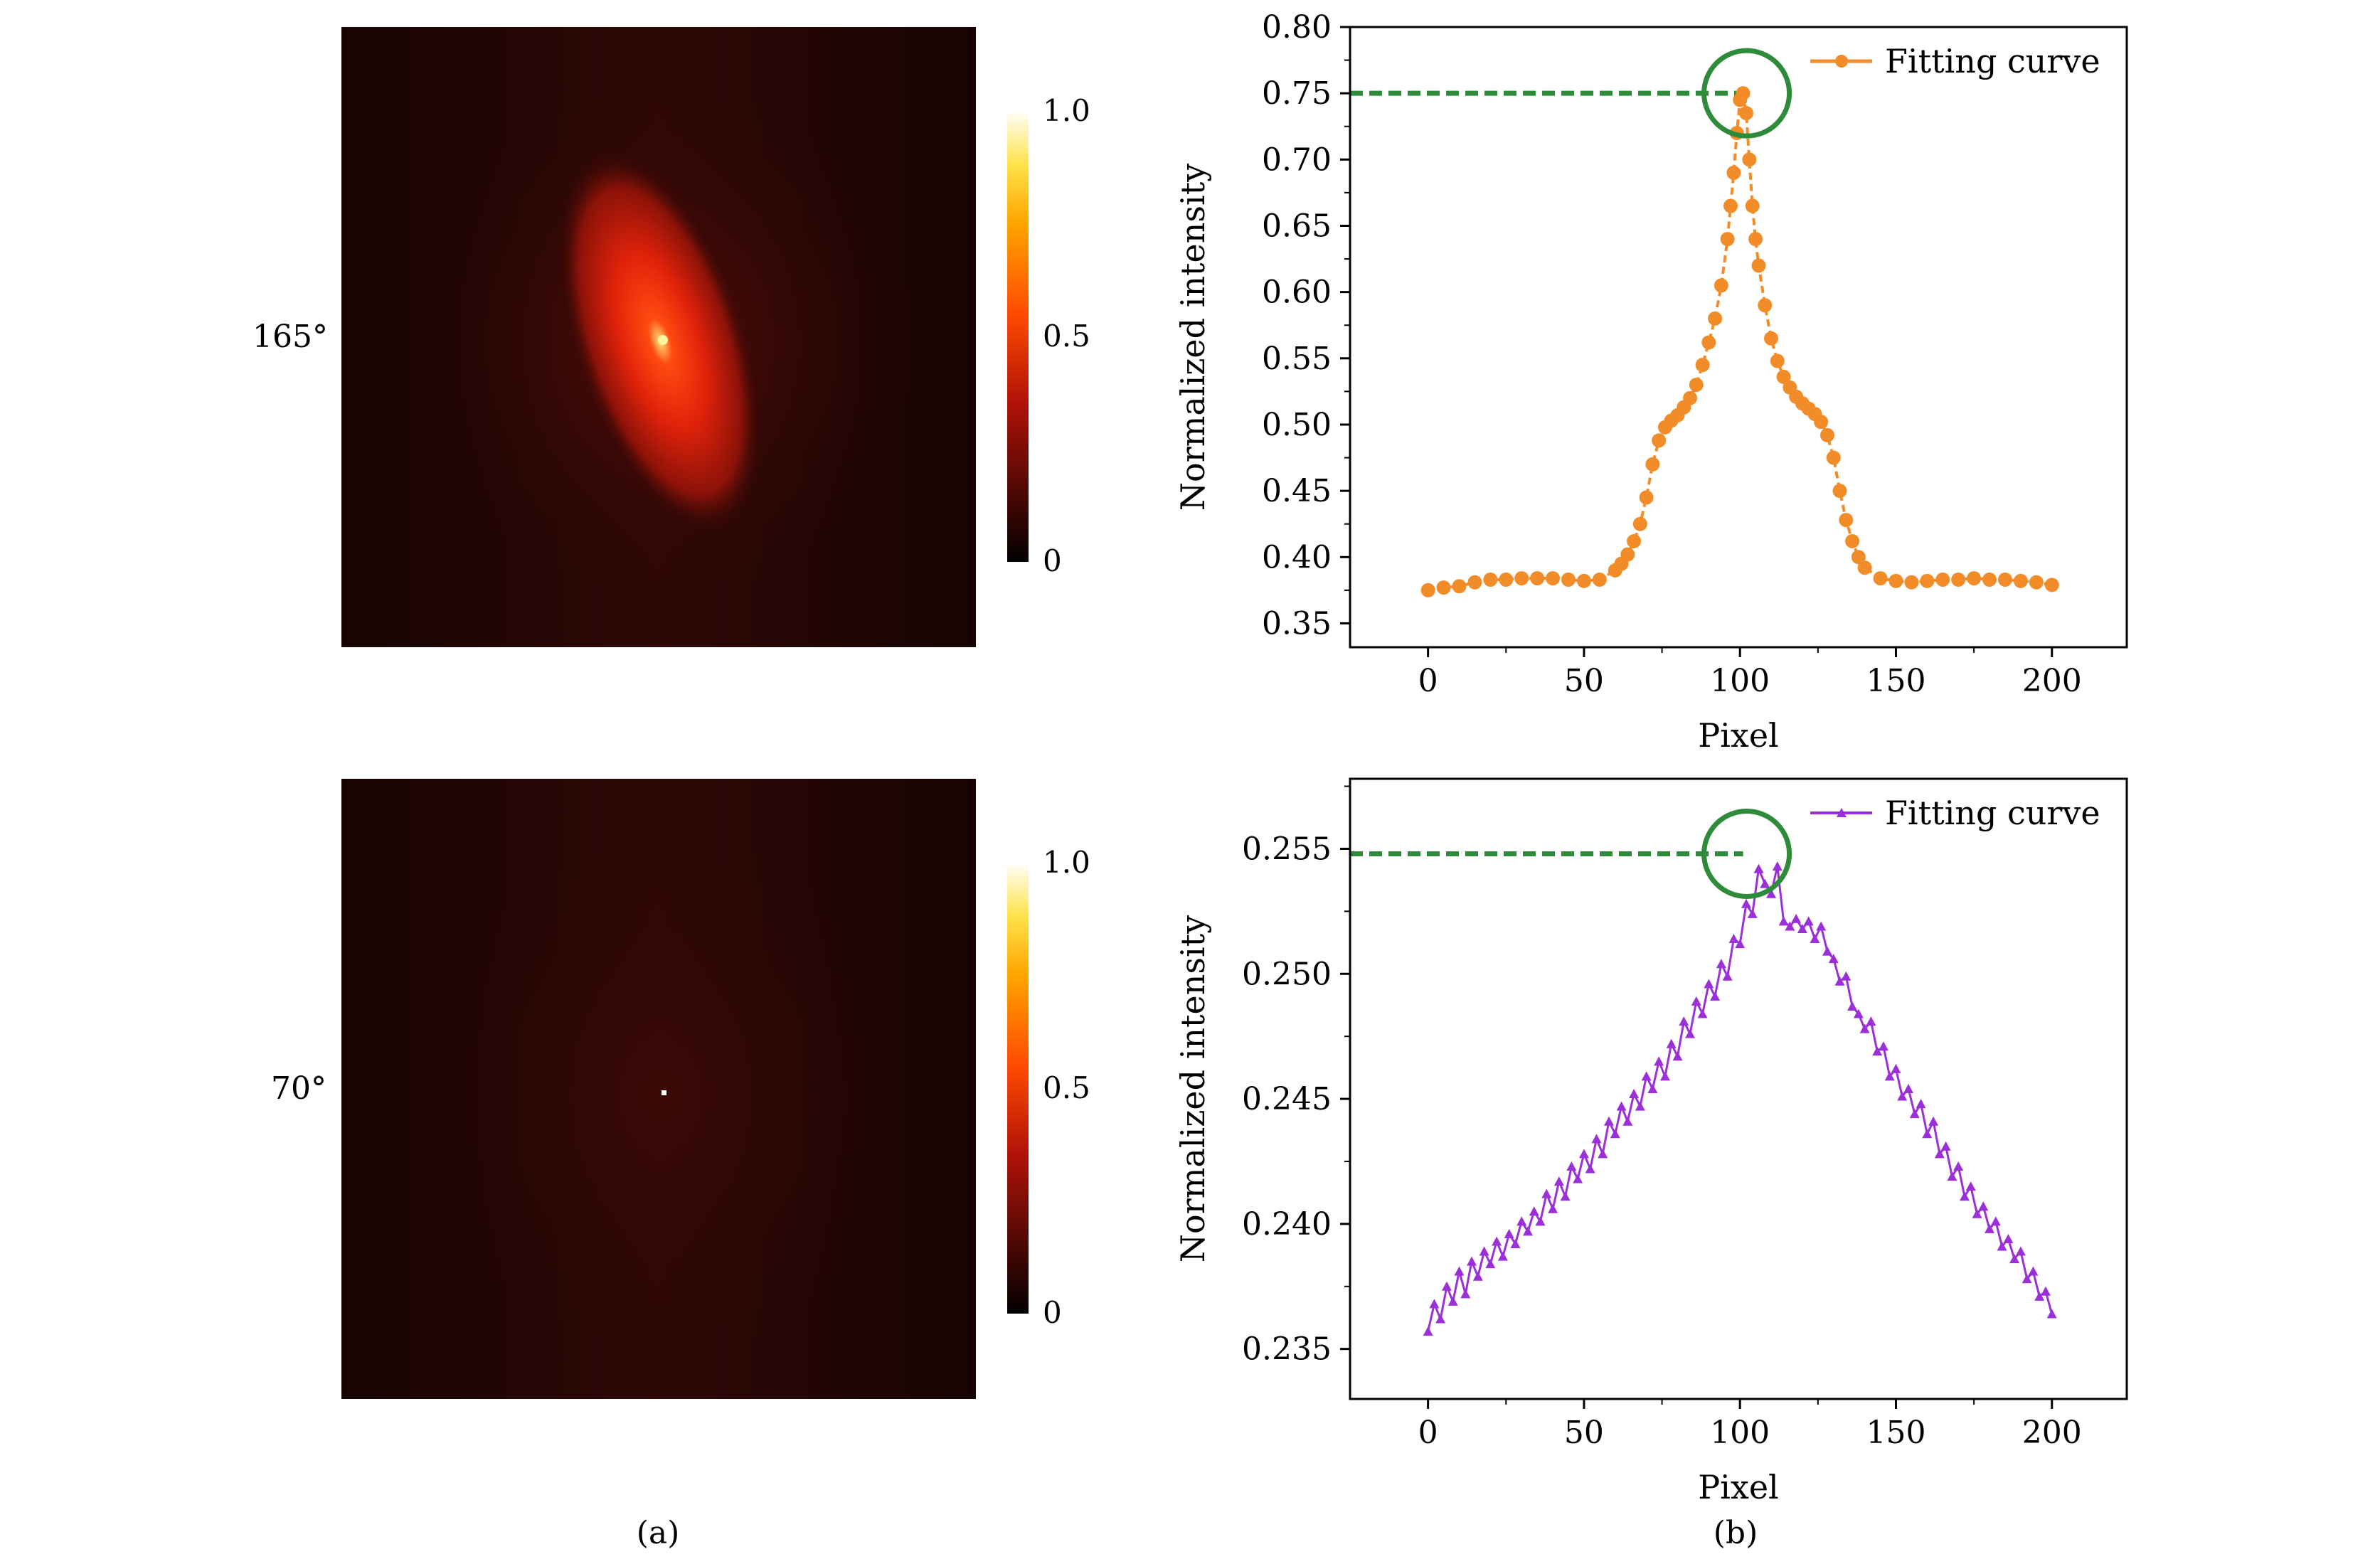 The width and height of the screenshot is (2380, 1554). What do you see at coordinates (1018, 1088) in the screenshot?
I see `colorbar-2-gradient` at bounding box center [1018, 1088].